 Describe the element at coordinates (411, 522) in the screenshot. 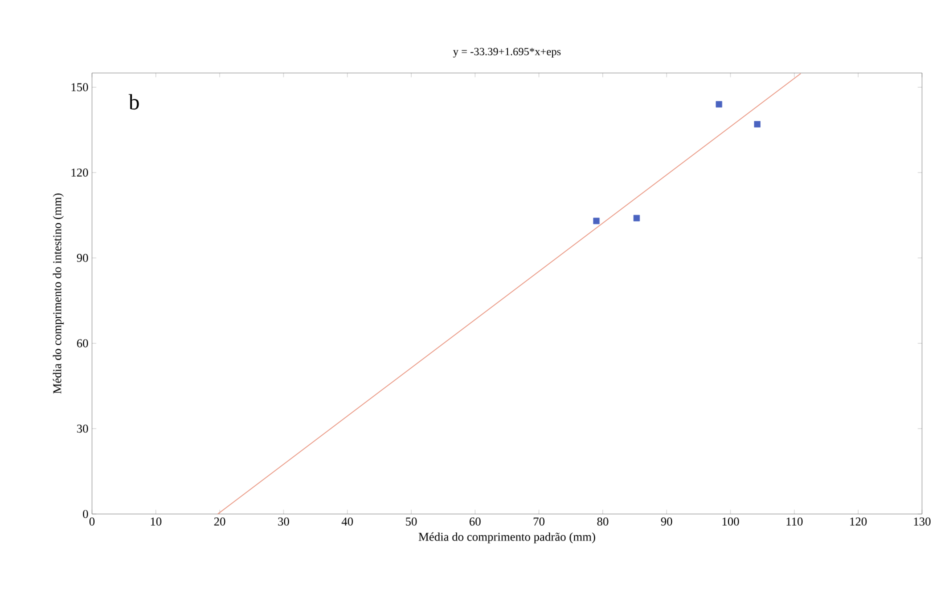

I see `x-tick-label: 50` at that location.